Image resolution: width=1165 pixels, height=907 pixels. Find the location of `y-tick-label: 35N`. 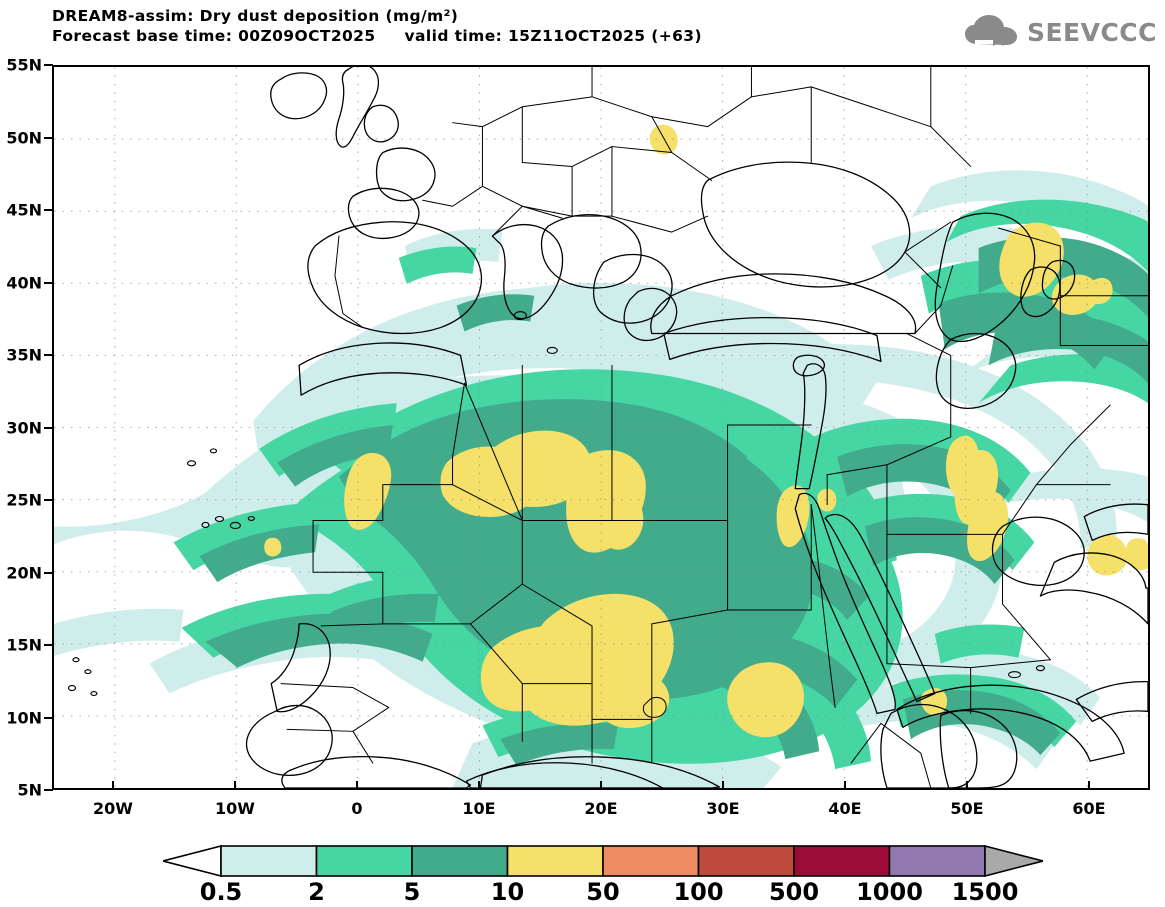

y-tick-label: 35N is located at coordinates (24, 355).